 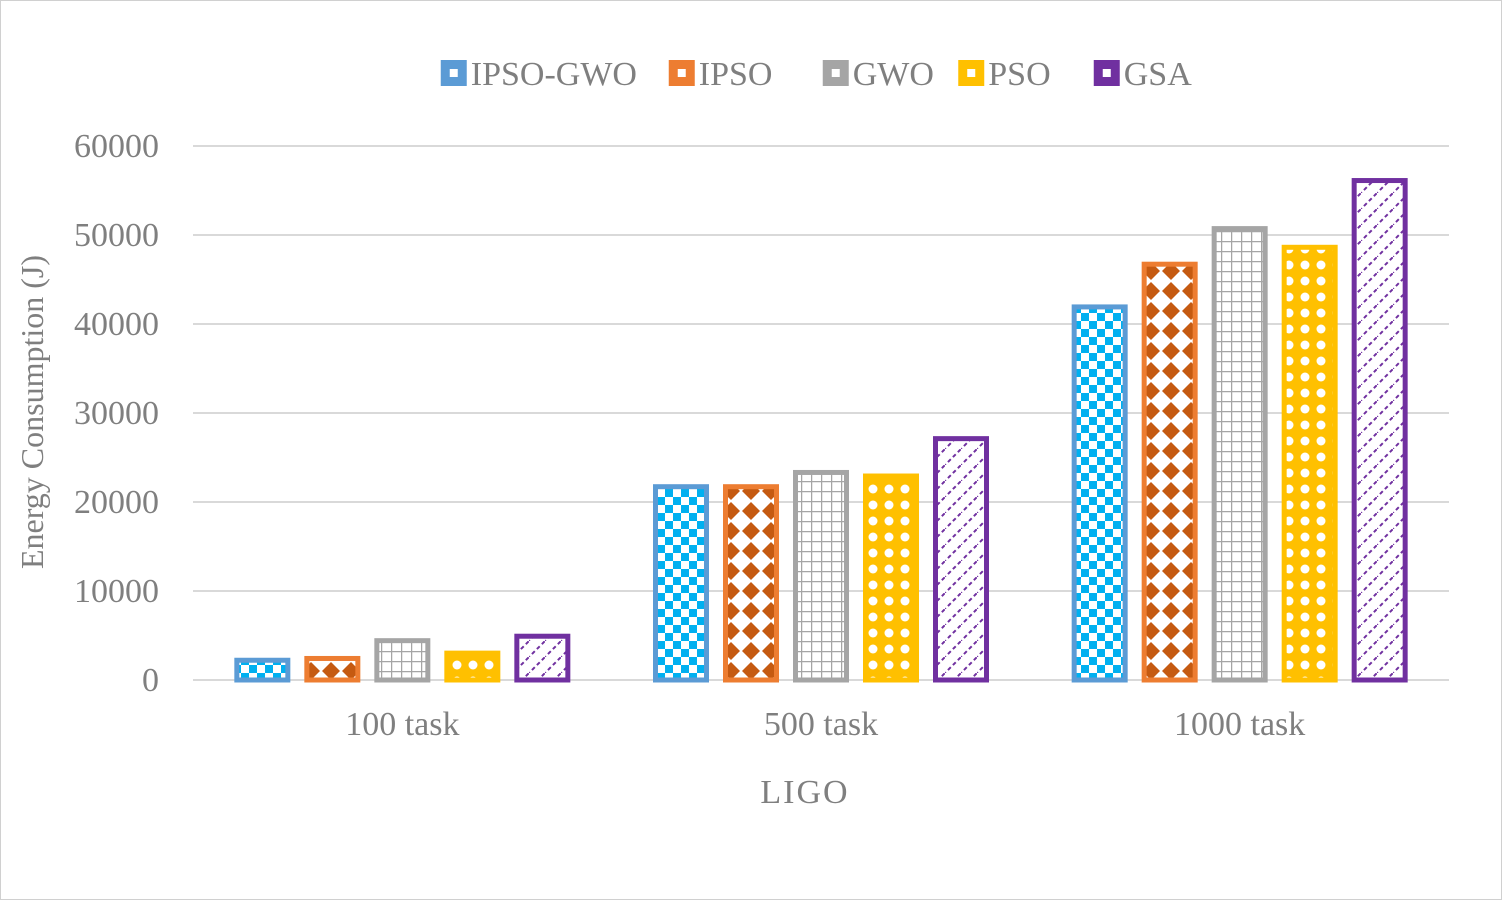 I want to click on legend-item-gwo: GWO, so click(x=878, y=74).